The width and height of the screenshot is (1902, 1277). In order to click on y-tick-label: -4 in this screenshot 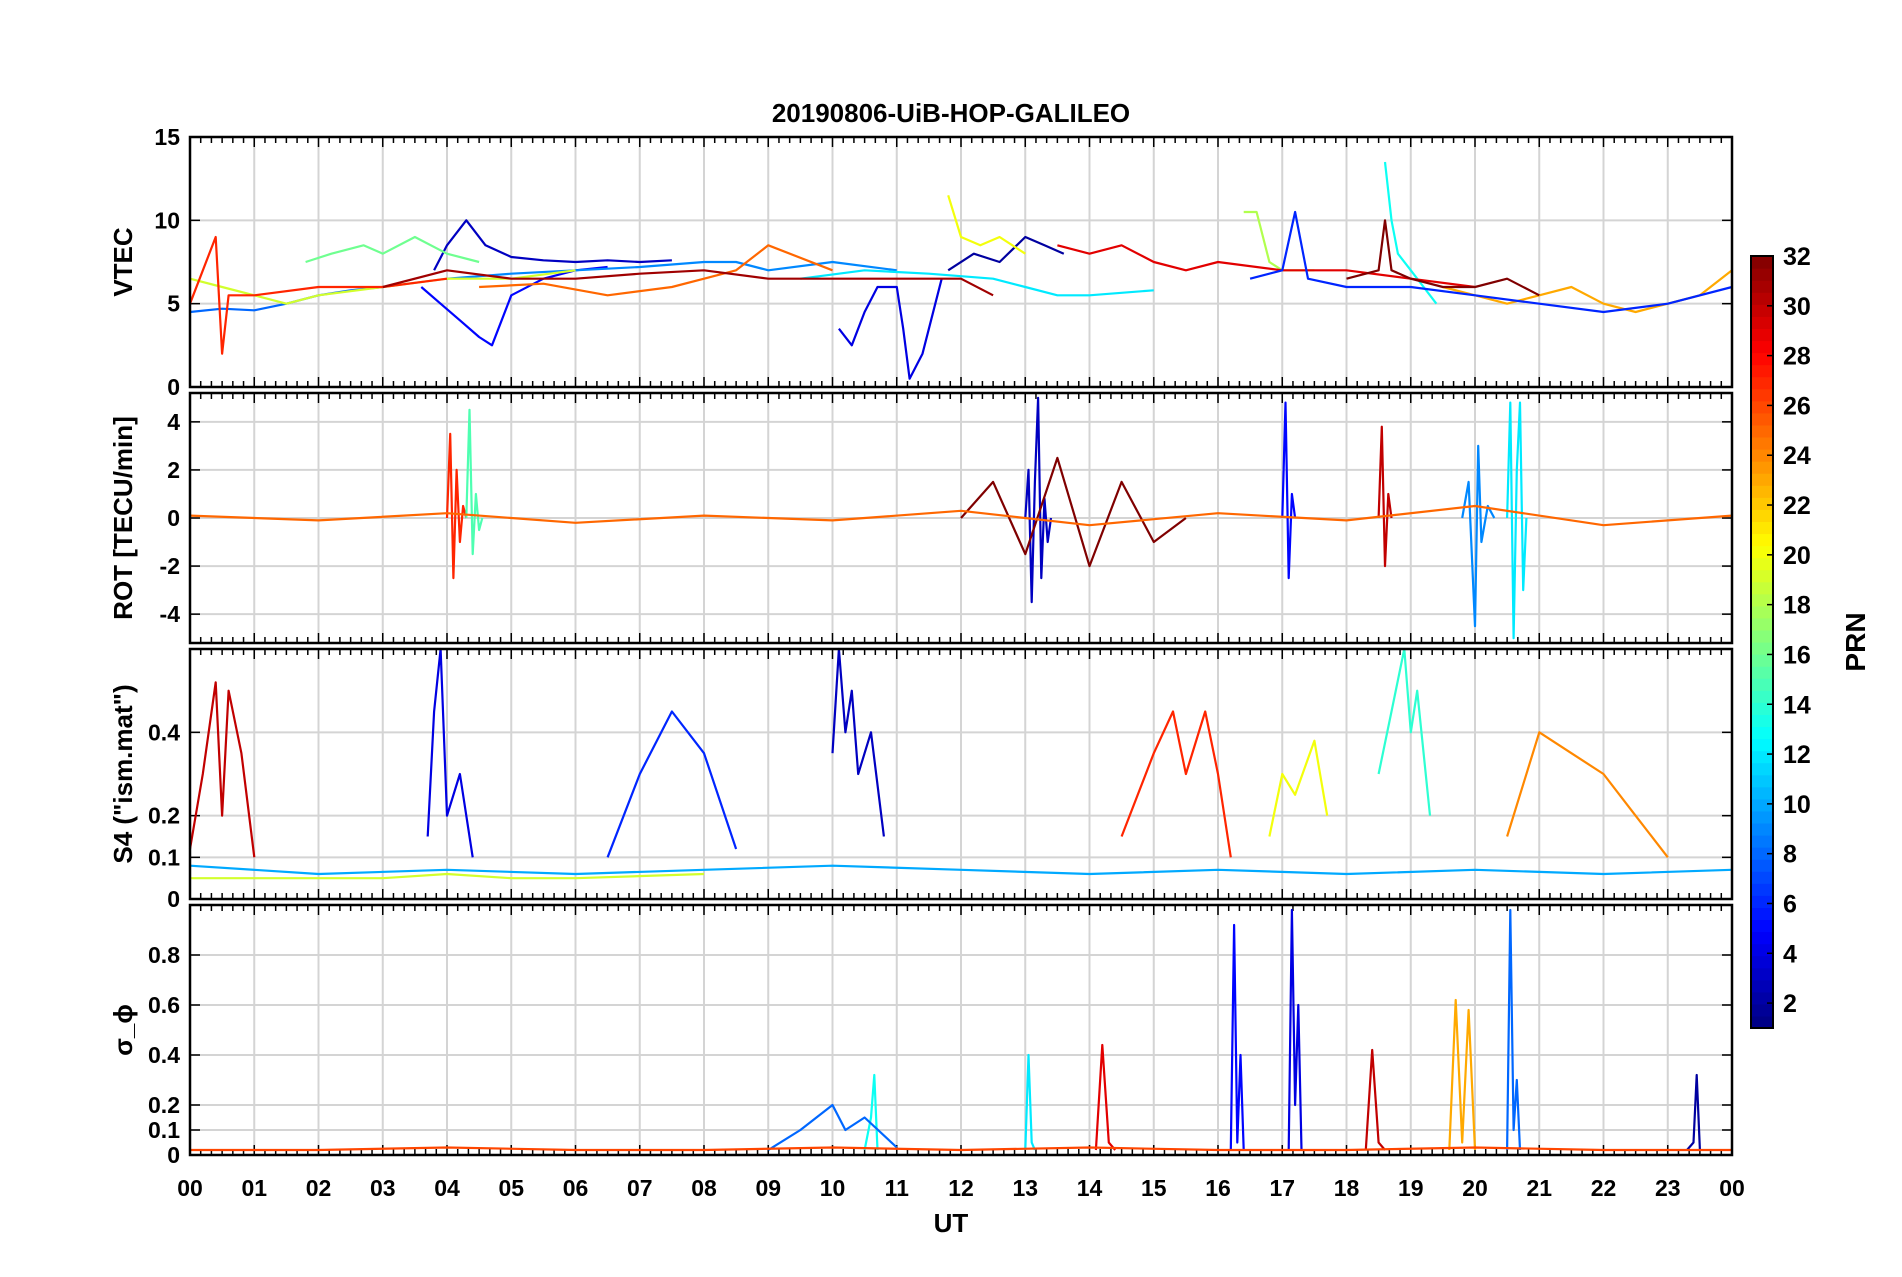, I will do `click(170, 614)`.